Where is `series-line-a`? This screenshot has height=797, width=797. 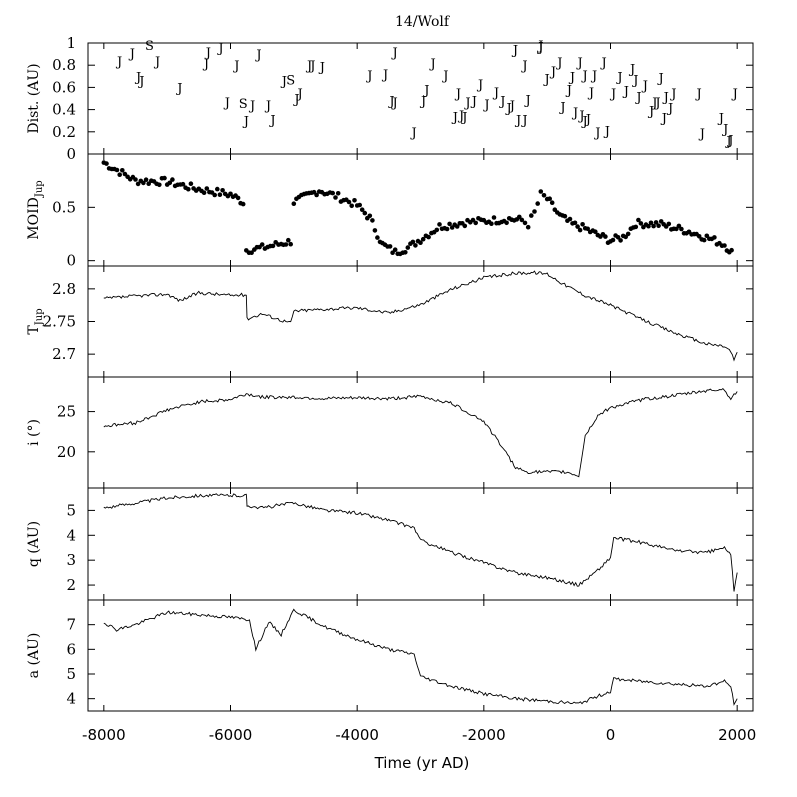
series-line-a is located at coordinates (420, 657).